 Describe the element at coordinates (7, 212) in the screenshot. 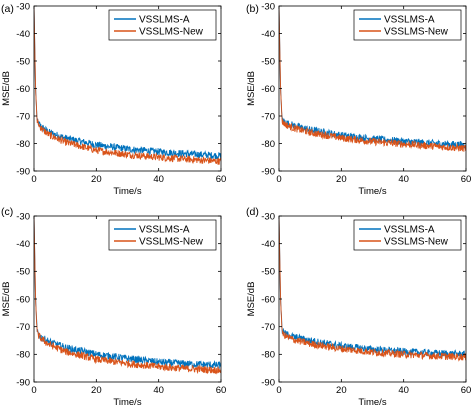

I see `panel-label: (c)` at that location.